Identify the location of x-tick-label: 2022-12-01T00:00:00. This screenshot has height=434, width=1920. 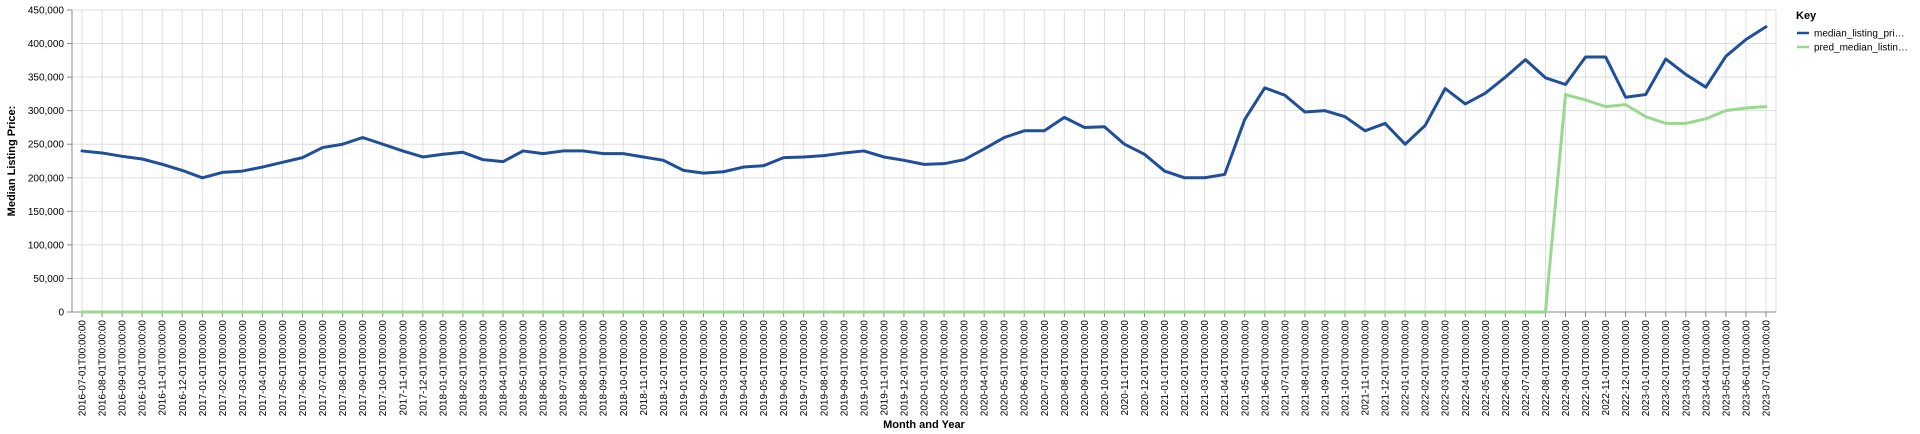
(1626, 368).